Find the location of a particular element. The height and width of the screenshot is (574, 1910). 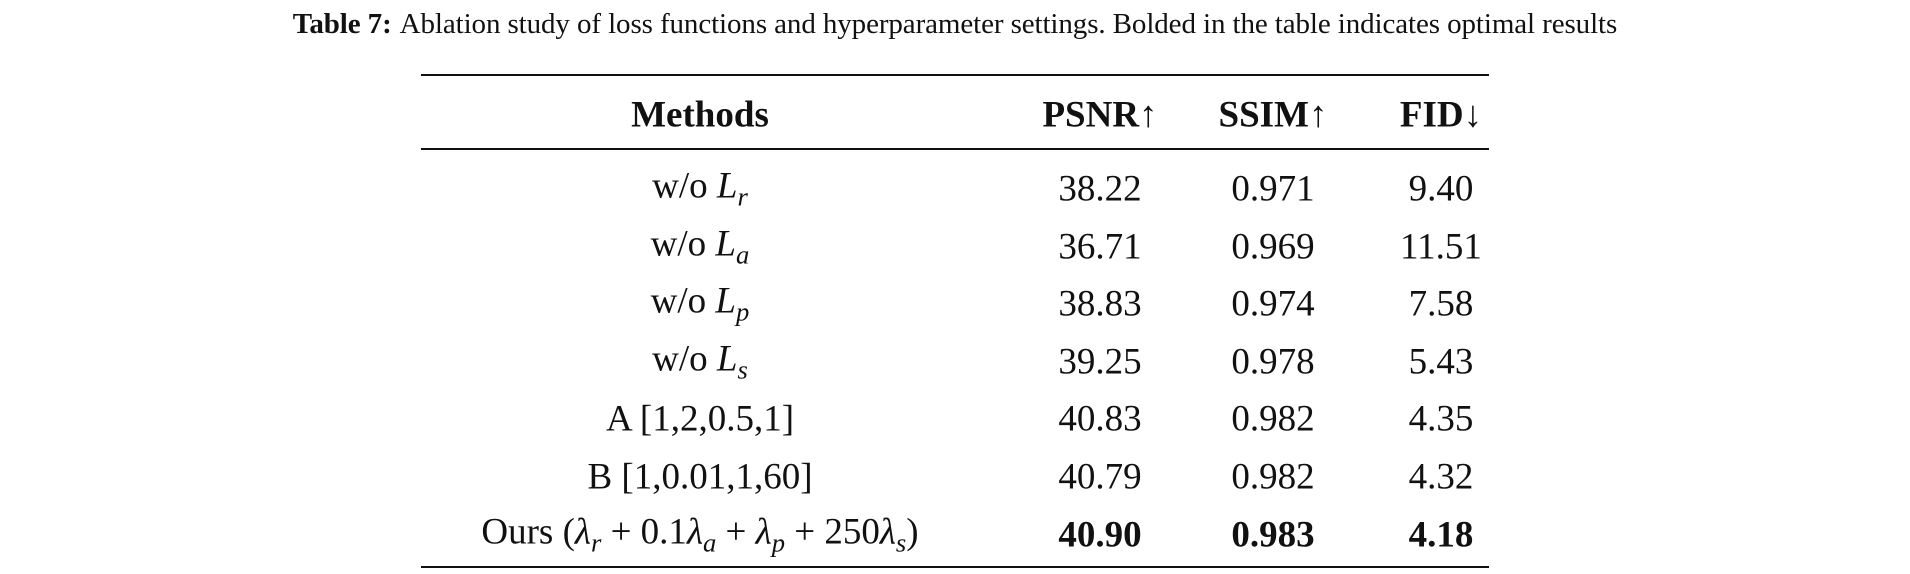

value-cell: 7.58 is located at coordinates (1441, 304).